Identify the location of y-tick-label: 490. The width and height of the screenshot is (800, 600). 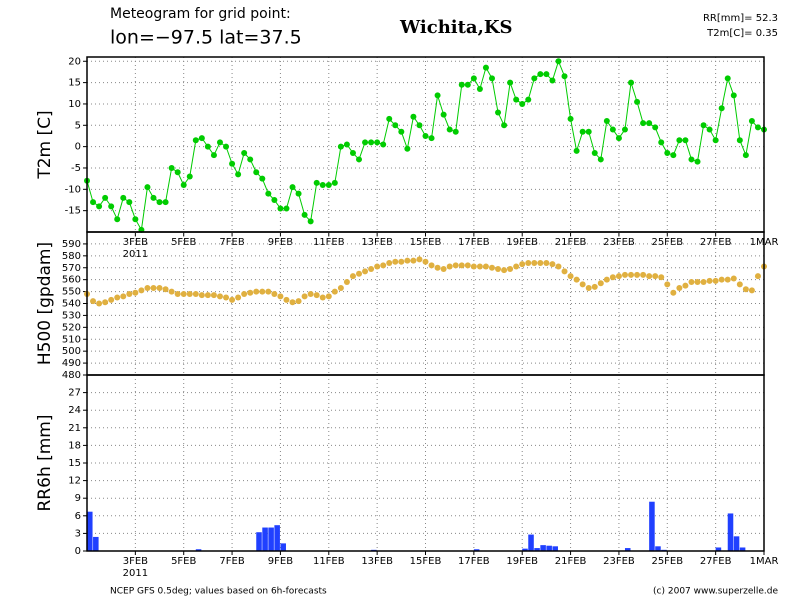
(71, 363).